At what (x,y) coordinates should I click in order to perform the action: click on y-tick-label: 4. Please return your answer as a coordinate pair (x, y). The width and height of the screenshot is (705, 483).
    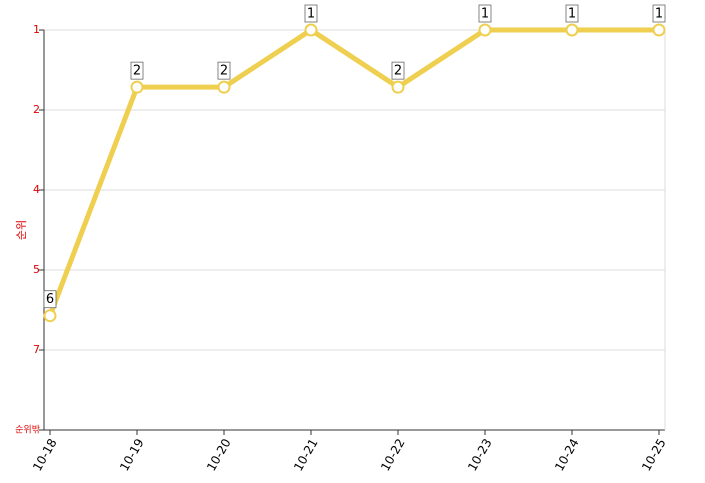
    Looking at the image, I should click on (36, 189).